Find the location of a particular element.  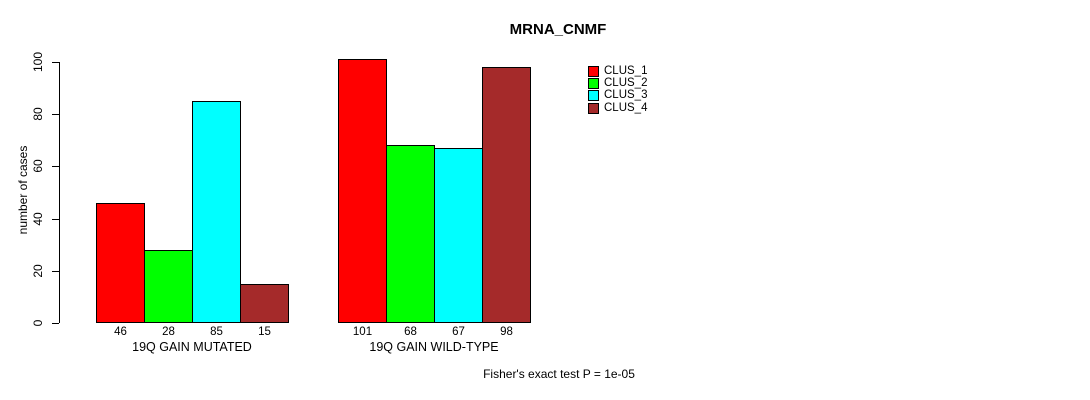

y-axis-tick-label: 20 is located at coordinates (38, 271).